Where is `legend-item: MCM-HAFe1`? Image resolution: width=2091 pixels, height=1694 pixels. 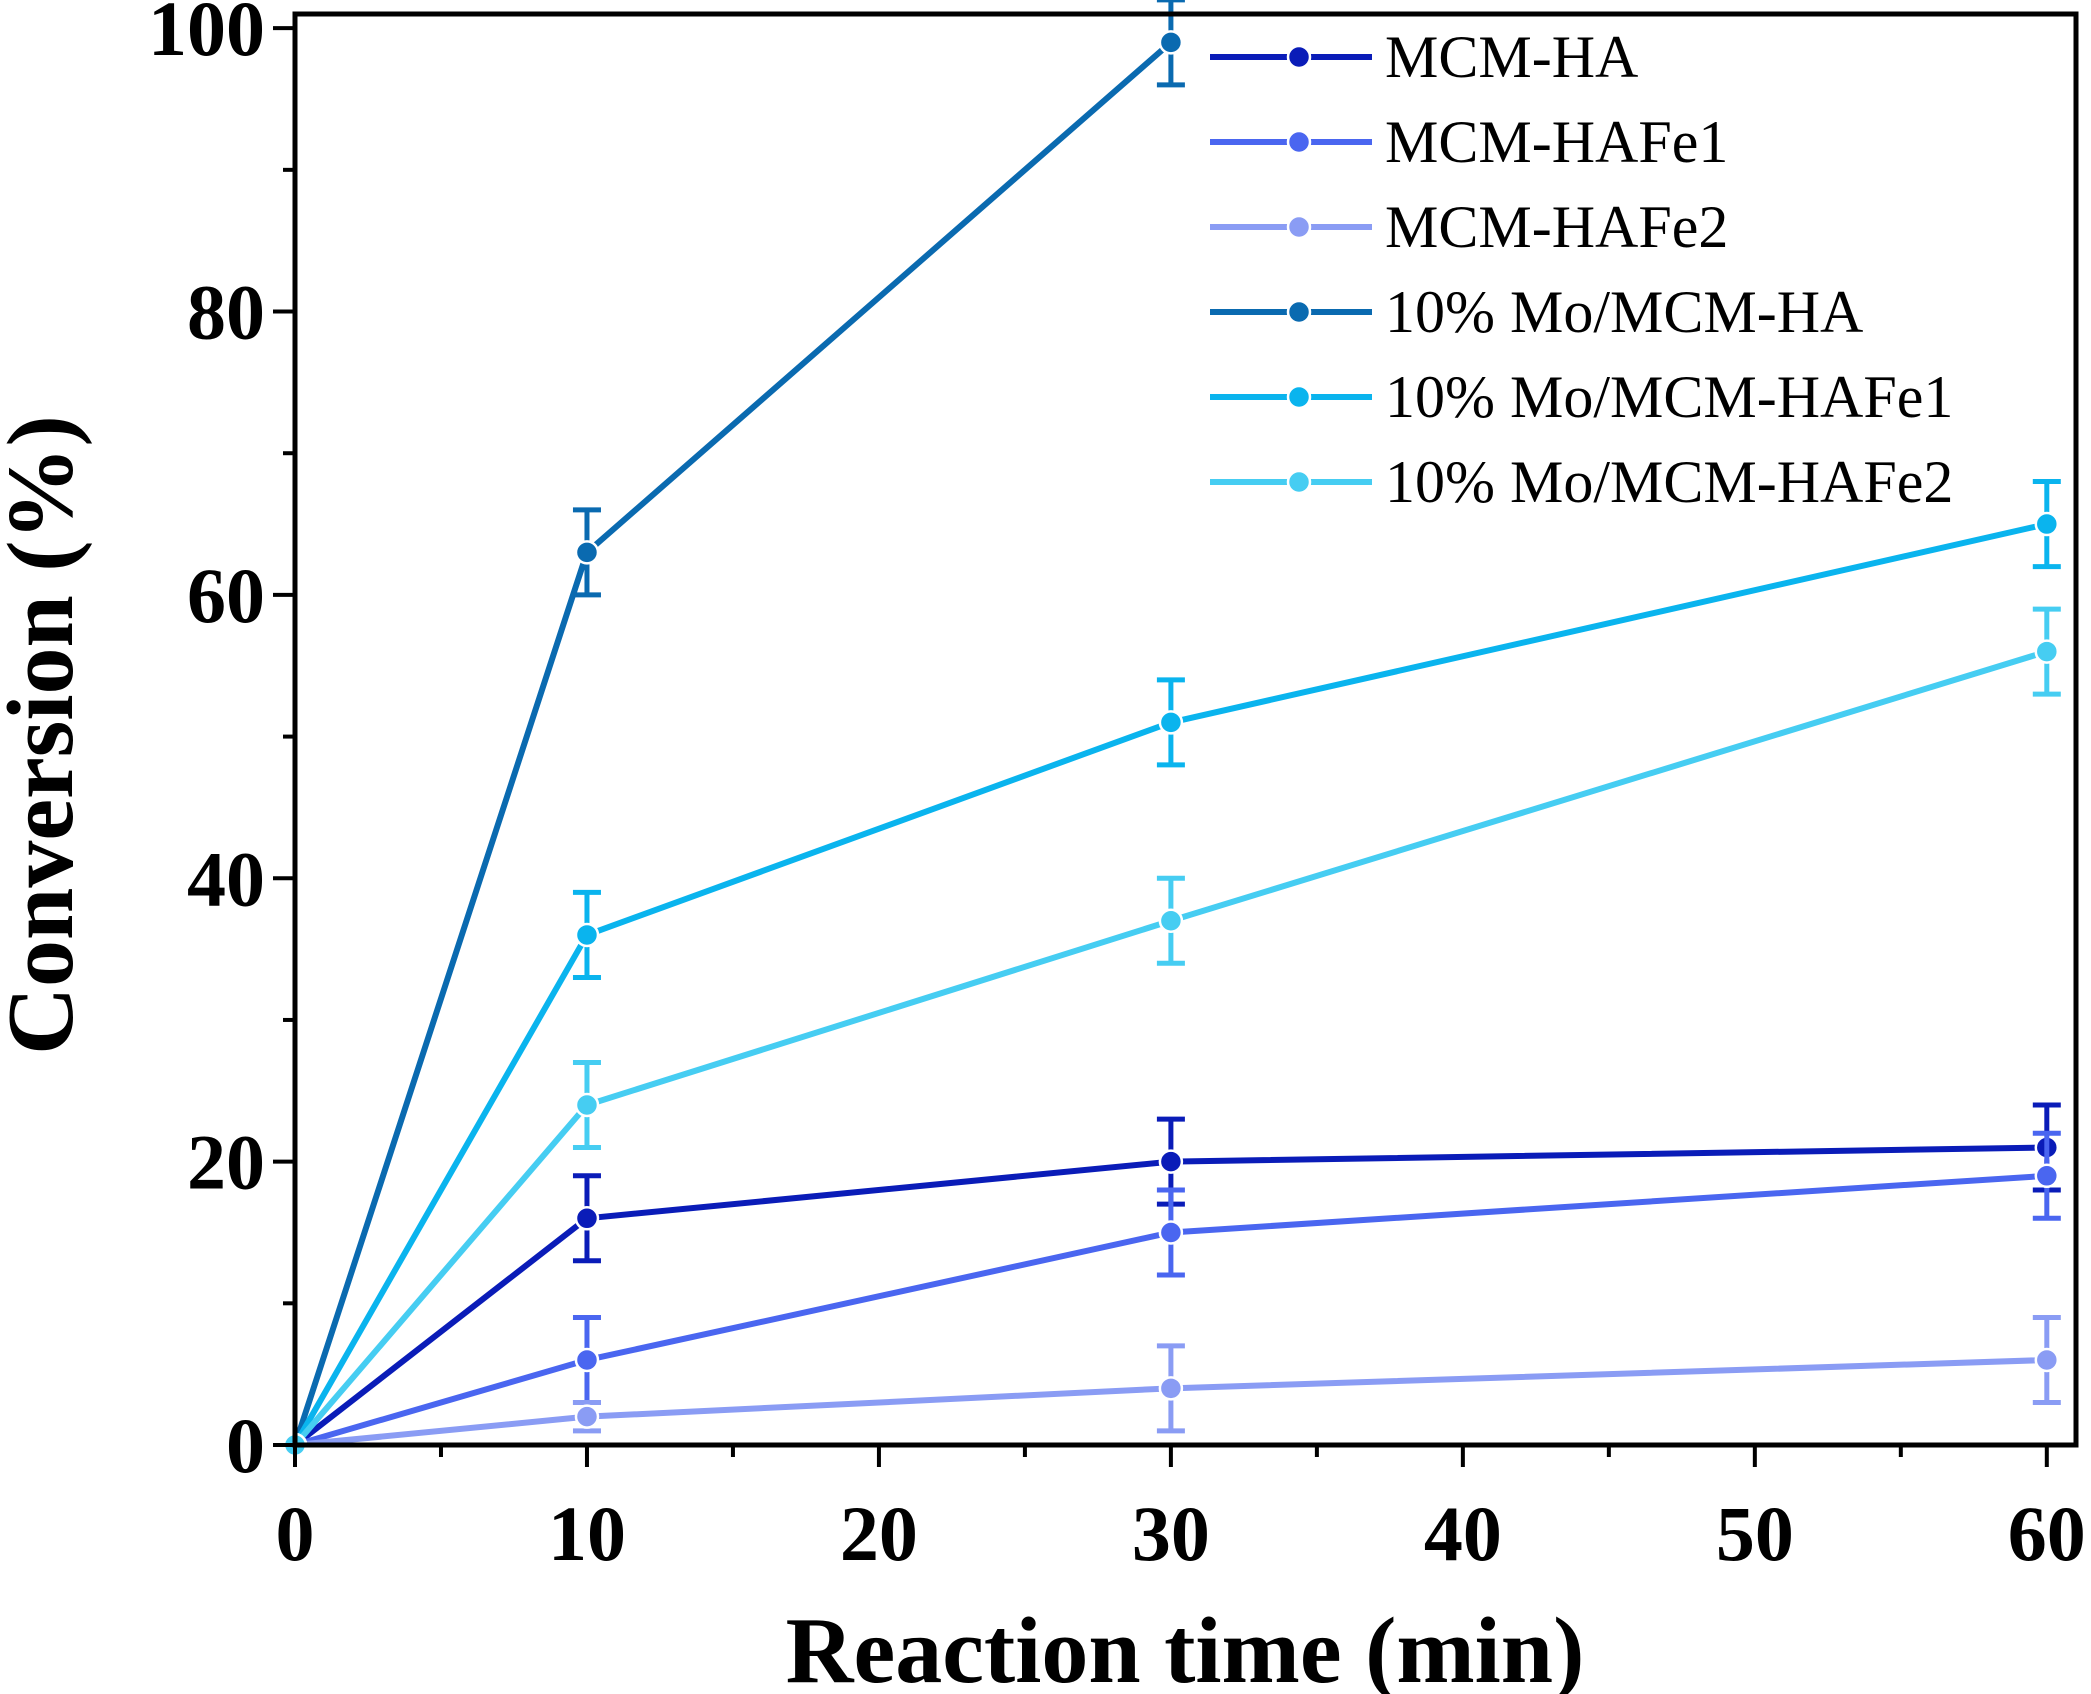 legend-item: MCM-HAFe1 is located at coordinates (1469, 142).